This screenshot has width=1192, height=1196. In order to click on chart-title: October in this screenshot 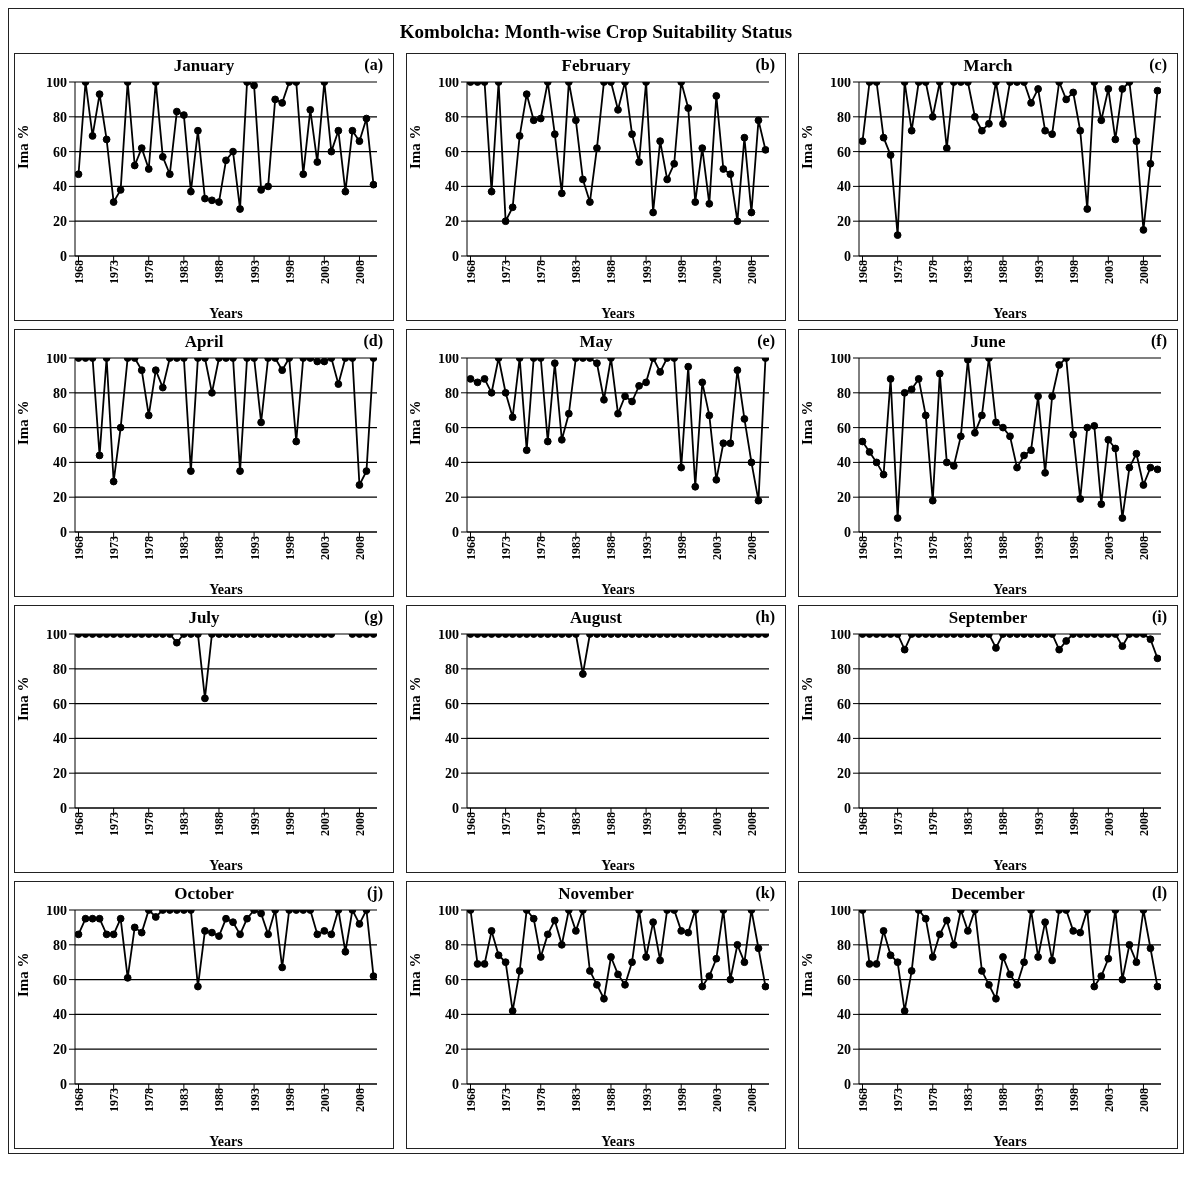, I will do `click(204, 893)`.